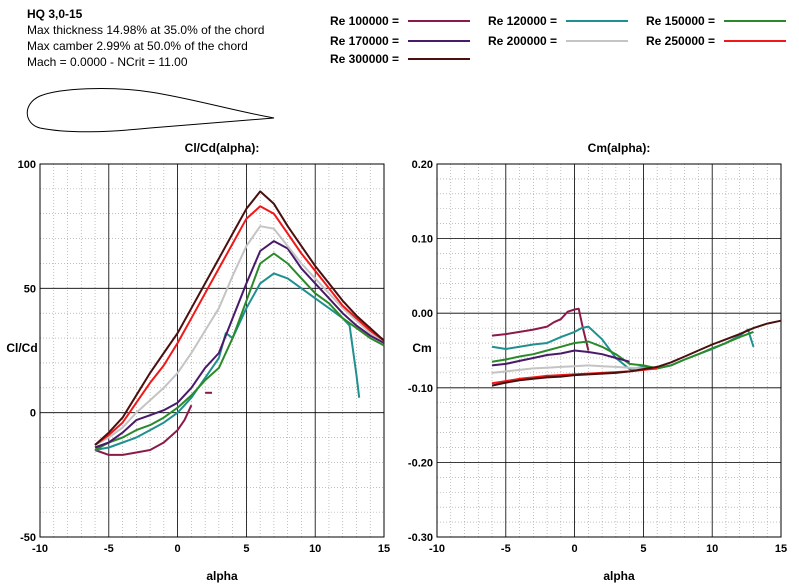  I want to click on chart1-series-re150000, so click(239, 351).